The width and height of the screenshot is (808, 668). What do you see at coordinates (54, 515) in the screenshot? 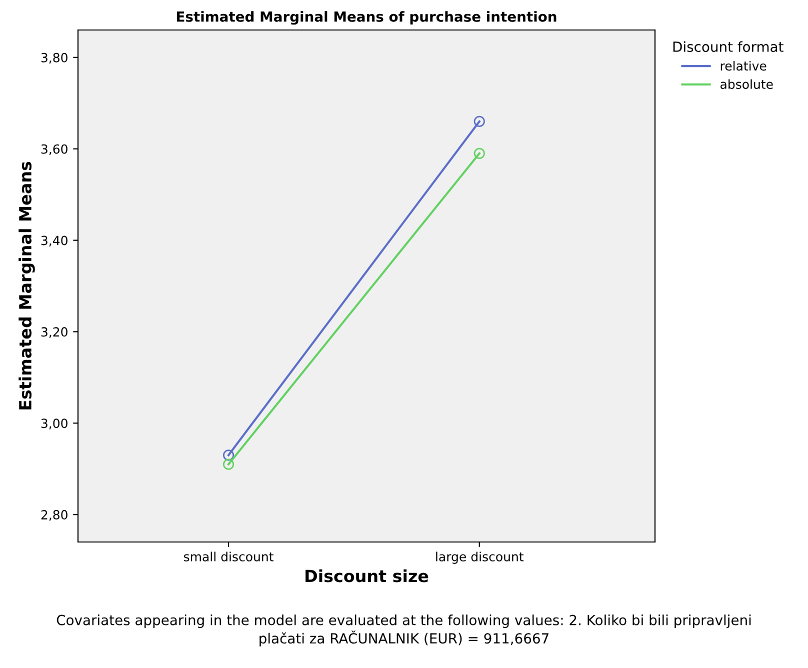
I see `y-tick-label: 2,80` at bounding box center [54, 515].